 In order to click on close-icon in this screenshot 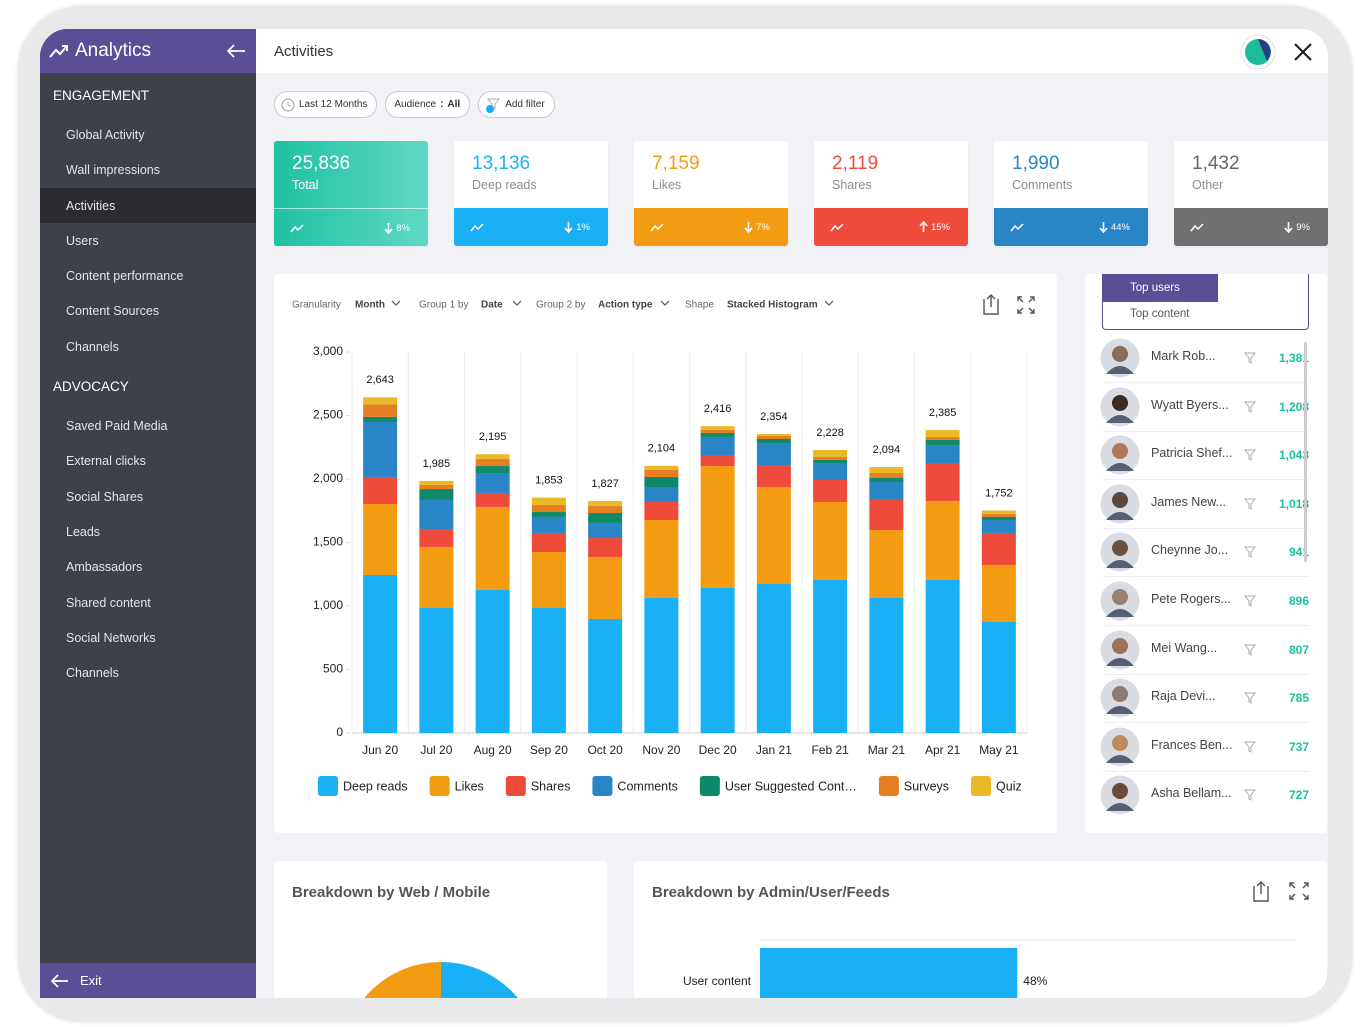, I will do `click(1303, 52)`.